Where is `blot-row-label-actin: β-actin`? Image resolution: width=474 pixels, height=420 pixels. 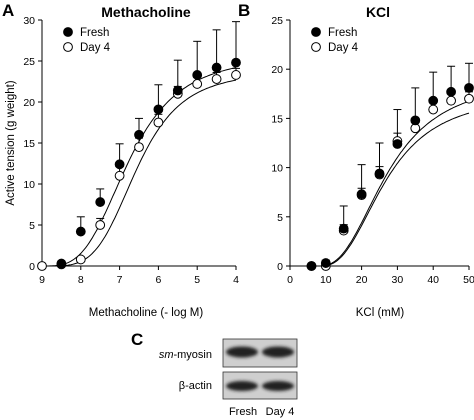
blot-row-label-actin: β-actin is located at coordinates (195, 386).